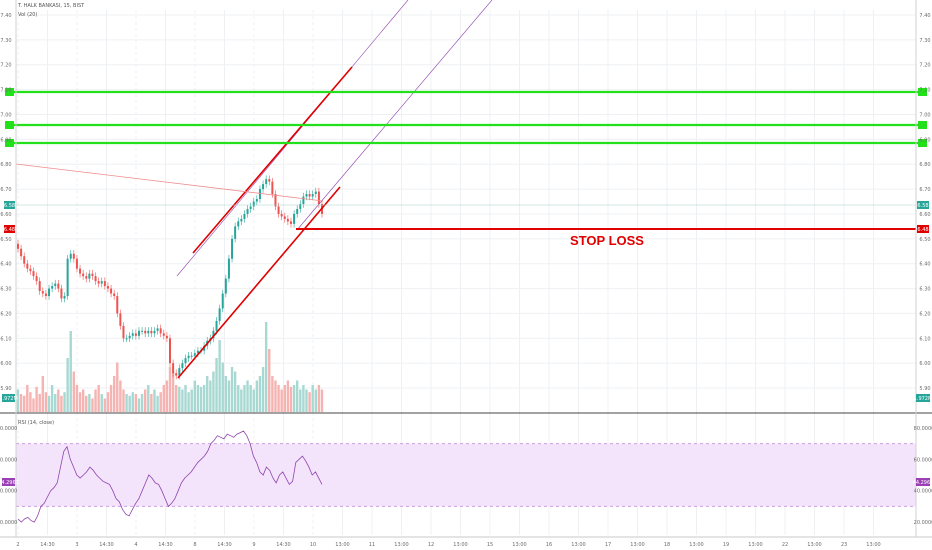 Image resolution: width=932 pixels, height=550 pixels. Describe the element at coordinates (17, 545) in the screenshot. I see `time-tick: 2` at that location.